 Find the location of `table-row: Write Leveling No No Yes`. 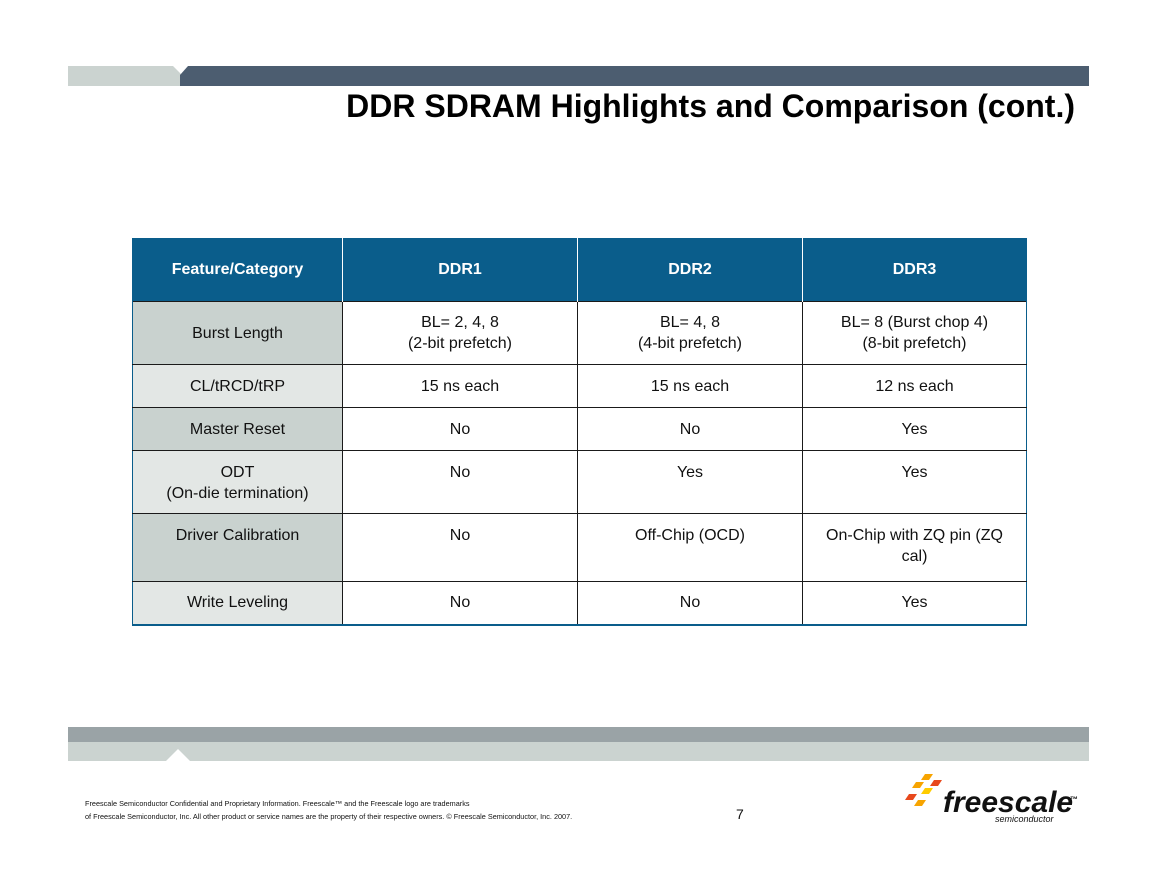

table-row: Write Leveling No No Yes is located at coordinates (579, 603).